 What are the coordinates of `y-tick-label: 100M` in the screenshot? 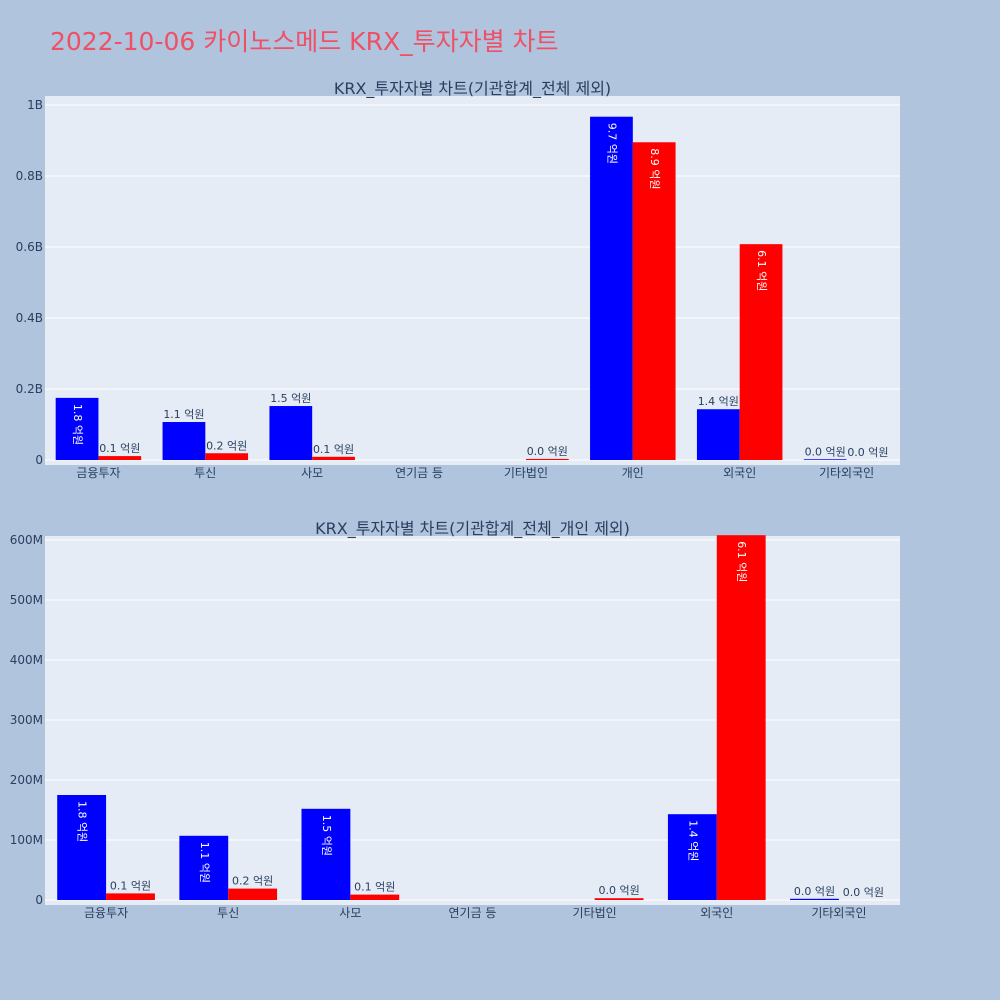 It's located at (26, 840).